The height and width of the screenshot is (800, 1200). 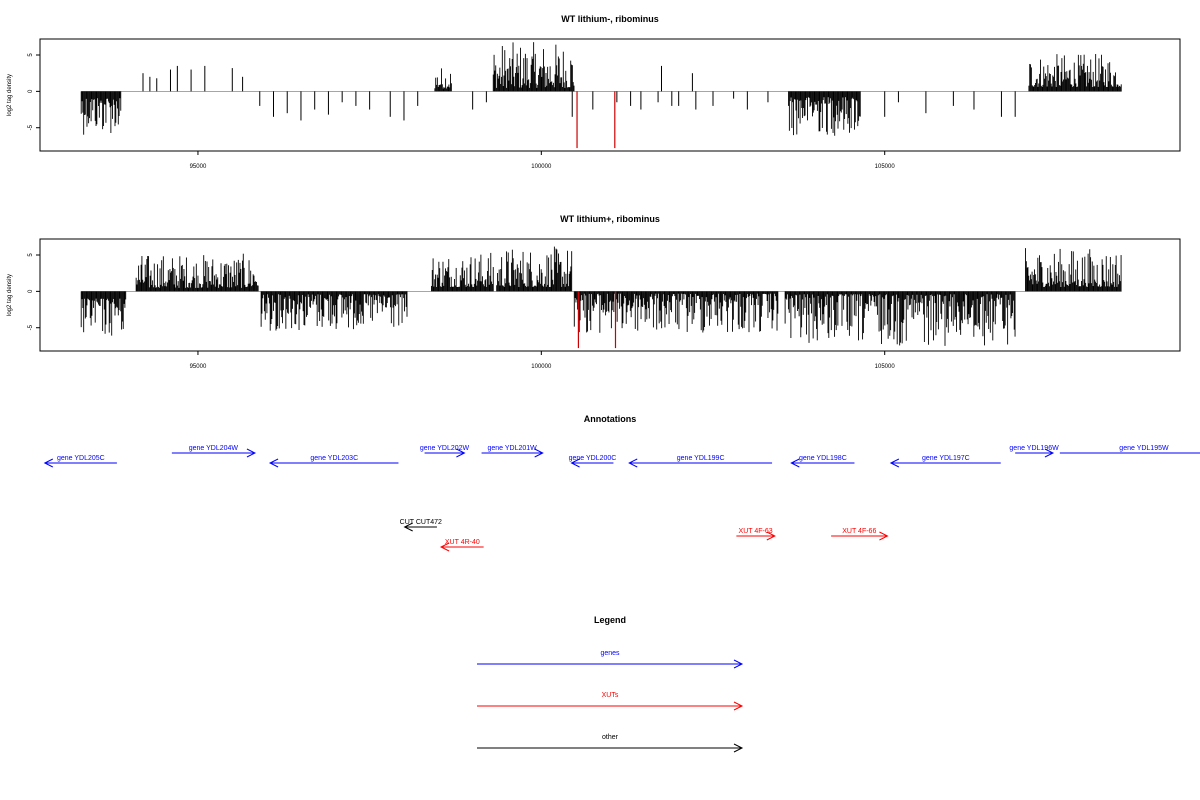 I want to click on feature-gene: gene YDL197C, so click(x=945, y=461).